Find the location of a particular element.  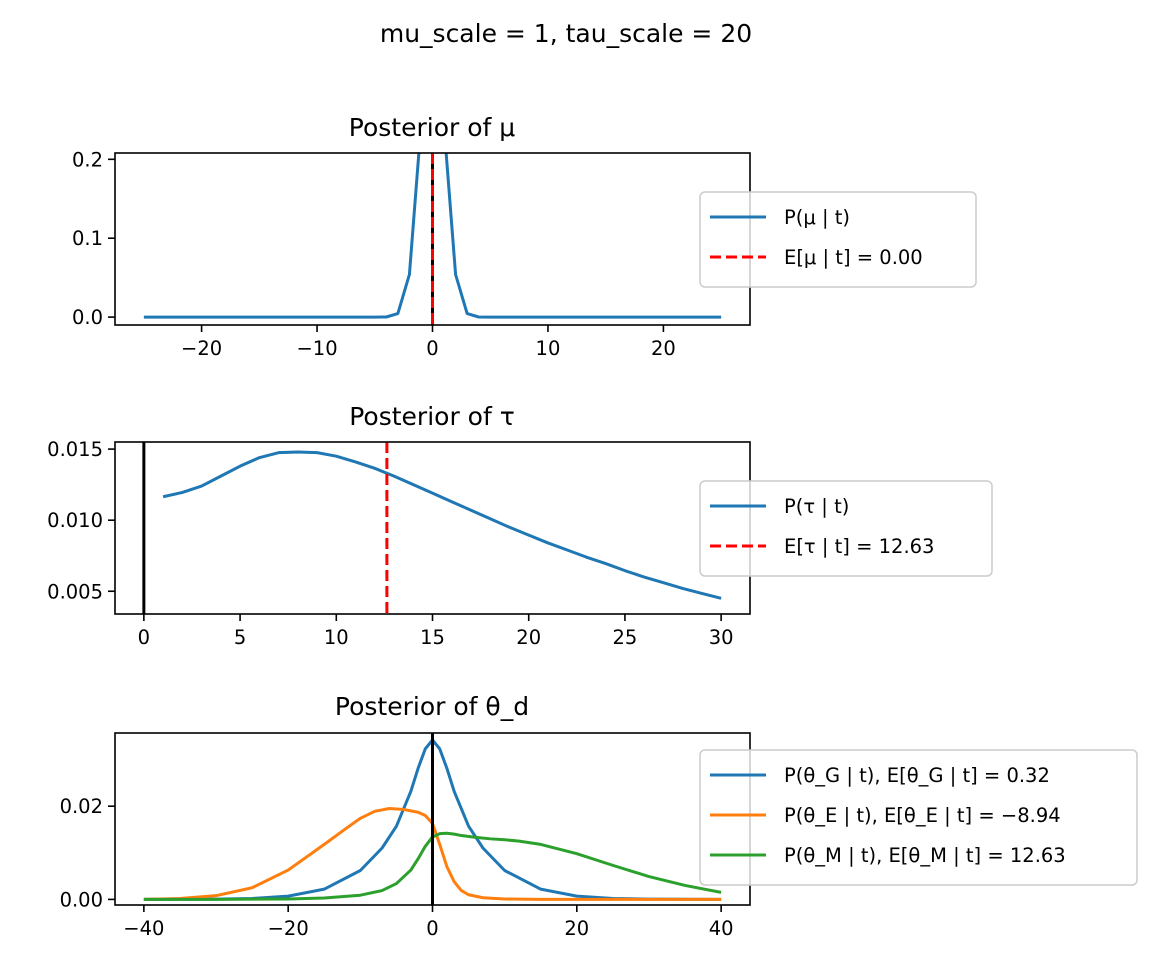

panel-title-tau: Posterior of τ is located at coordinates (432, 416).